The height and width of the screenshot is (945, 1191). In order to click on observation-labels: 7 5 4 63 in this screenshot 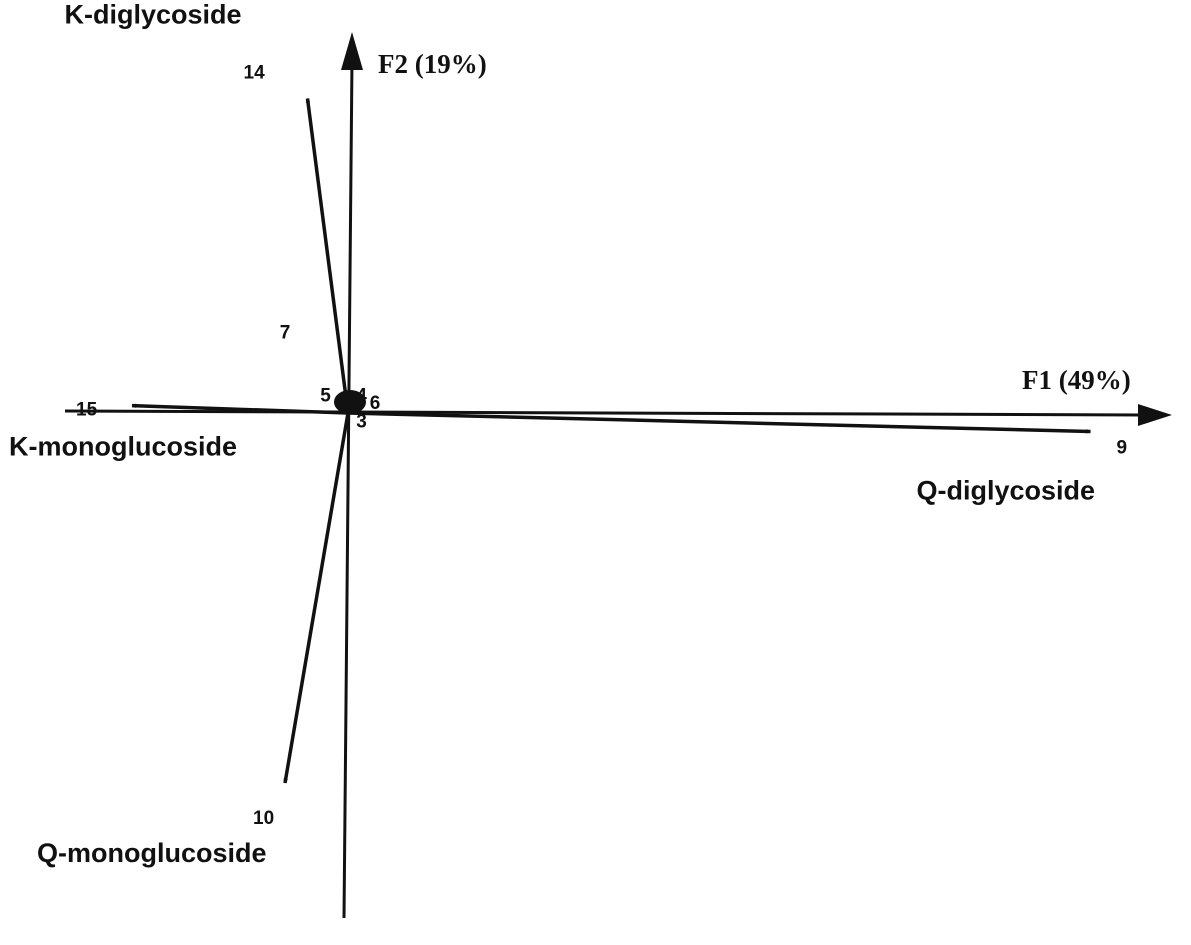, I will do `click(330, 378)`.